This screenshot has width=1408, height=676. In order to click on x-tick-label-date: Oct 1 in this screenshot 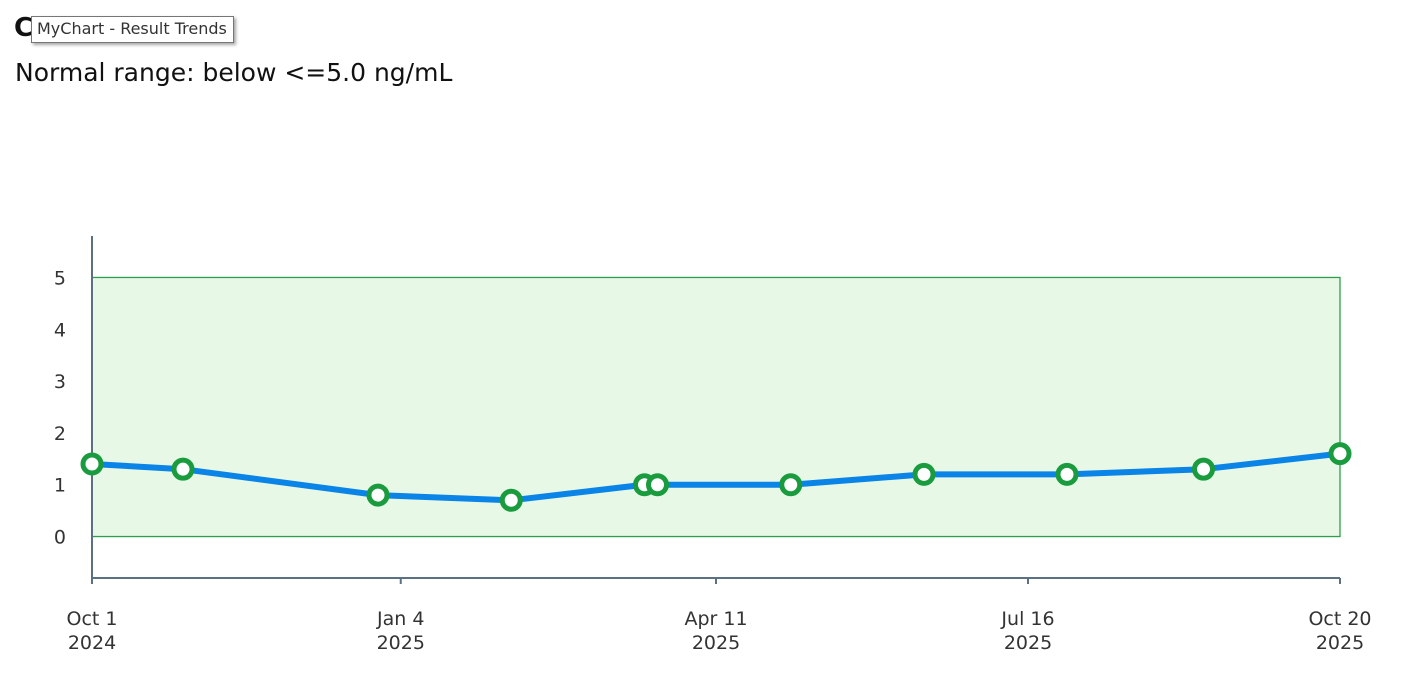, I will do `click(92, 619)`.